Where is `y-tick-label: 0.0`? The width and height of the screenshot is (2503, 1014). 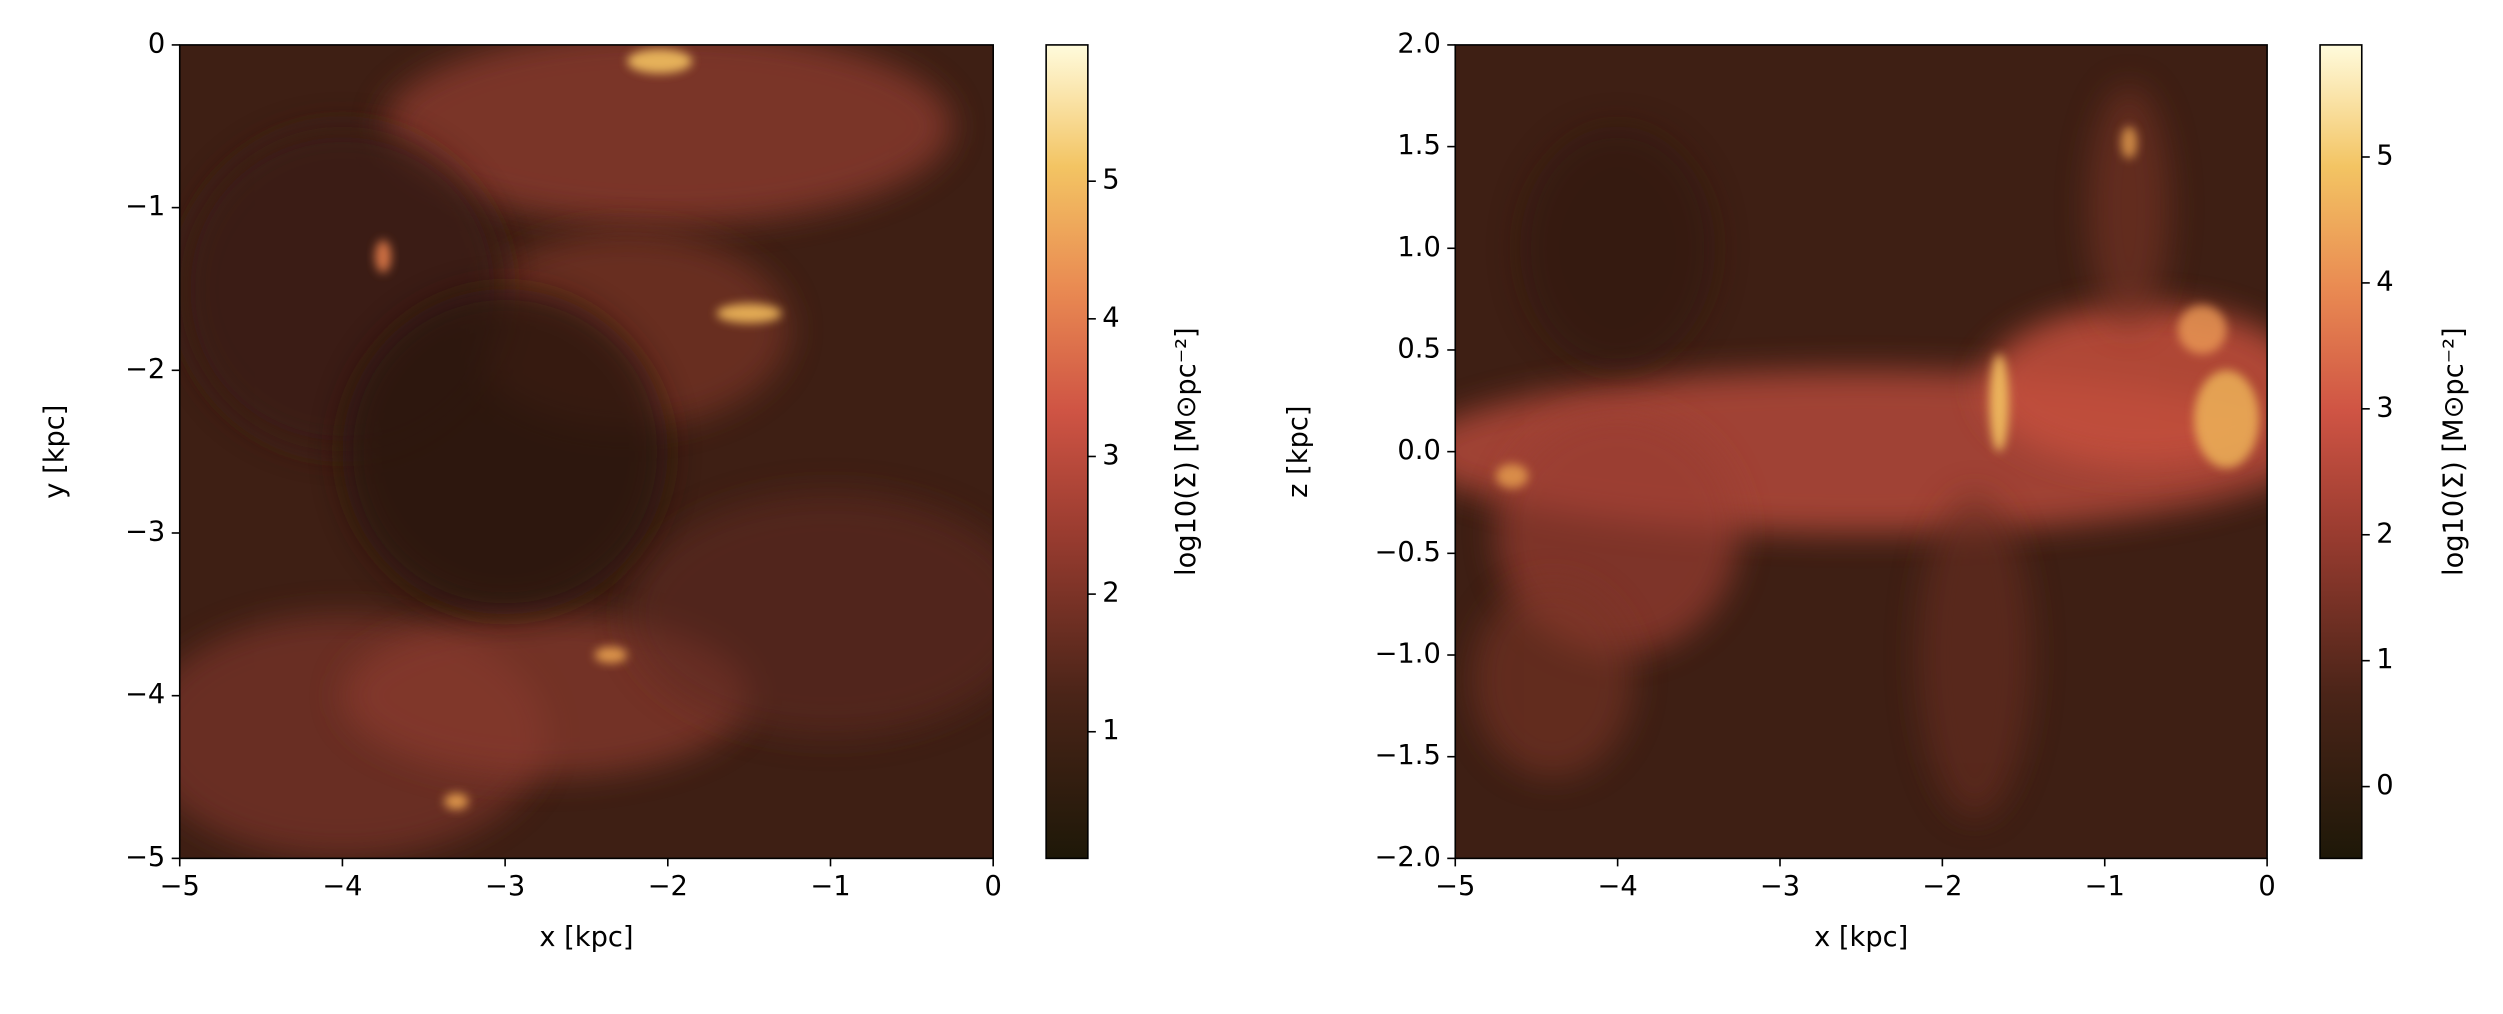
y-tick-label: 0.0 is located at coordinates (1418, 450).